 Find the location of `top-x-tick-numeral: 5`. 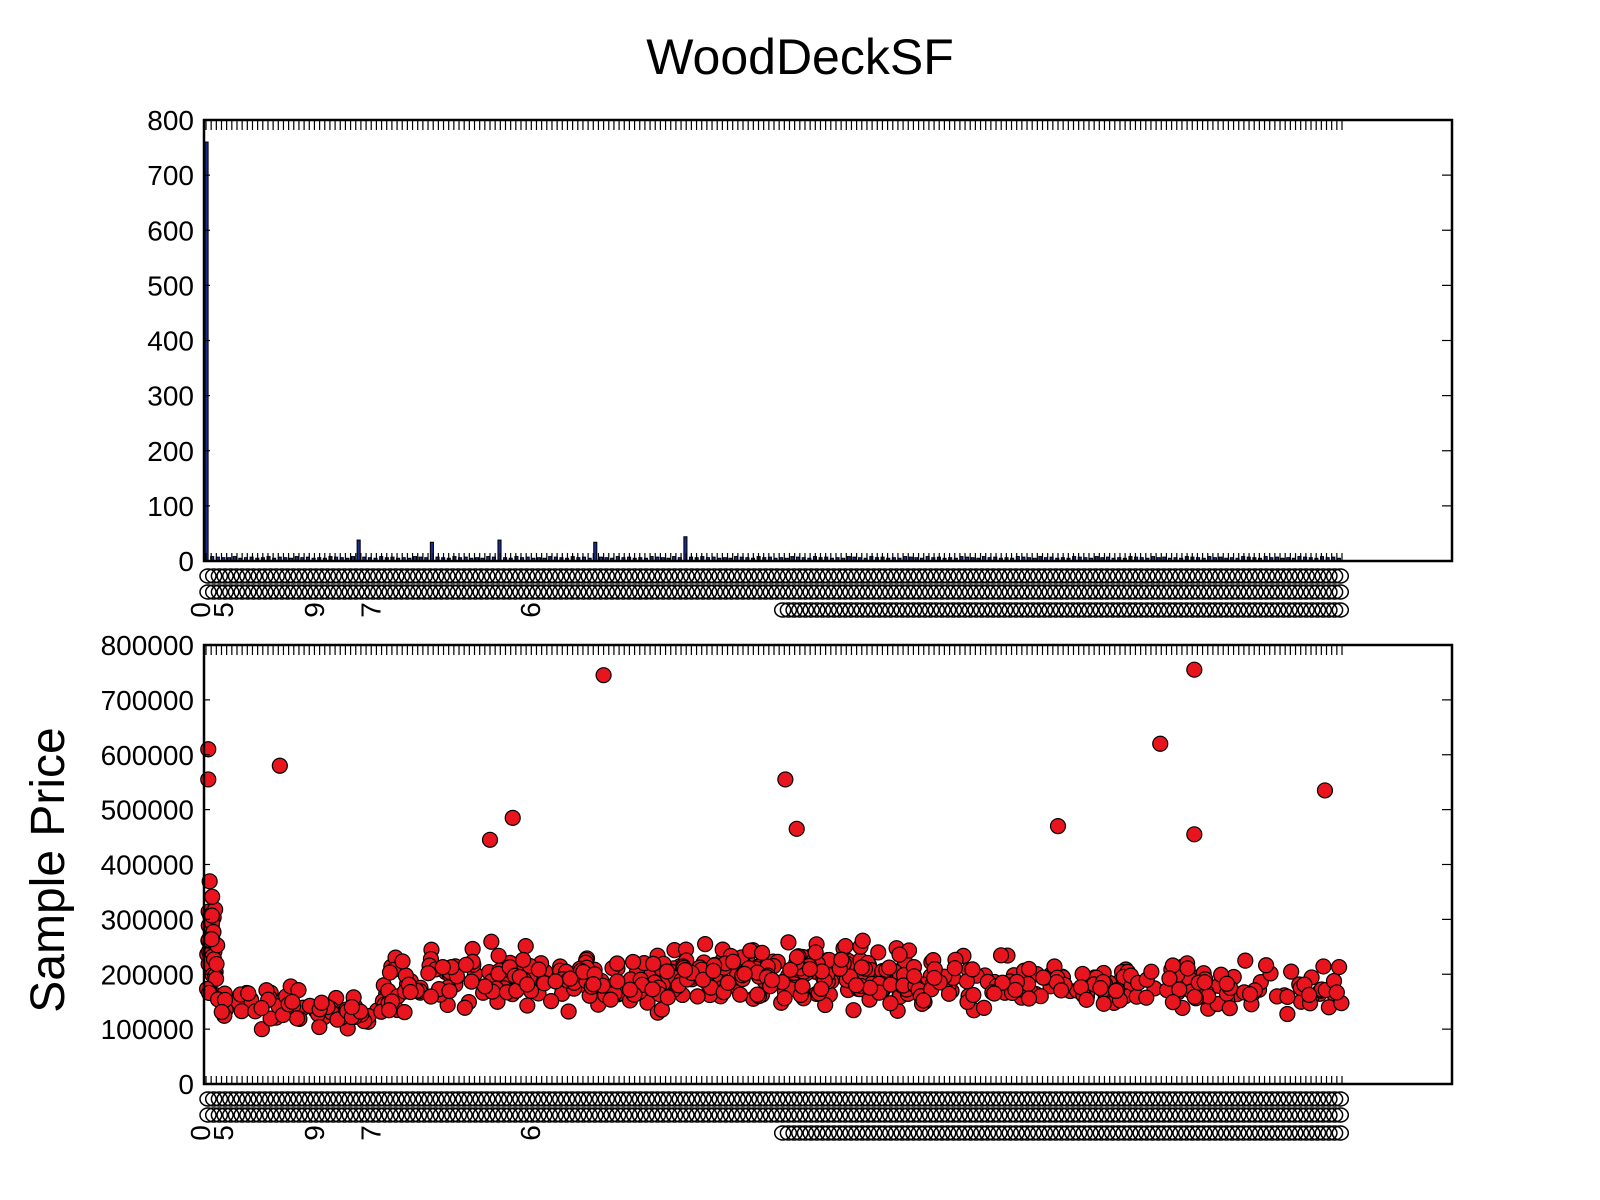

top-x-tick-numeral: 5 is located at coordinates (223, 610).